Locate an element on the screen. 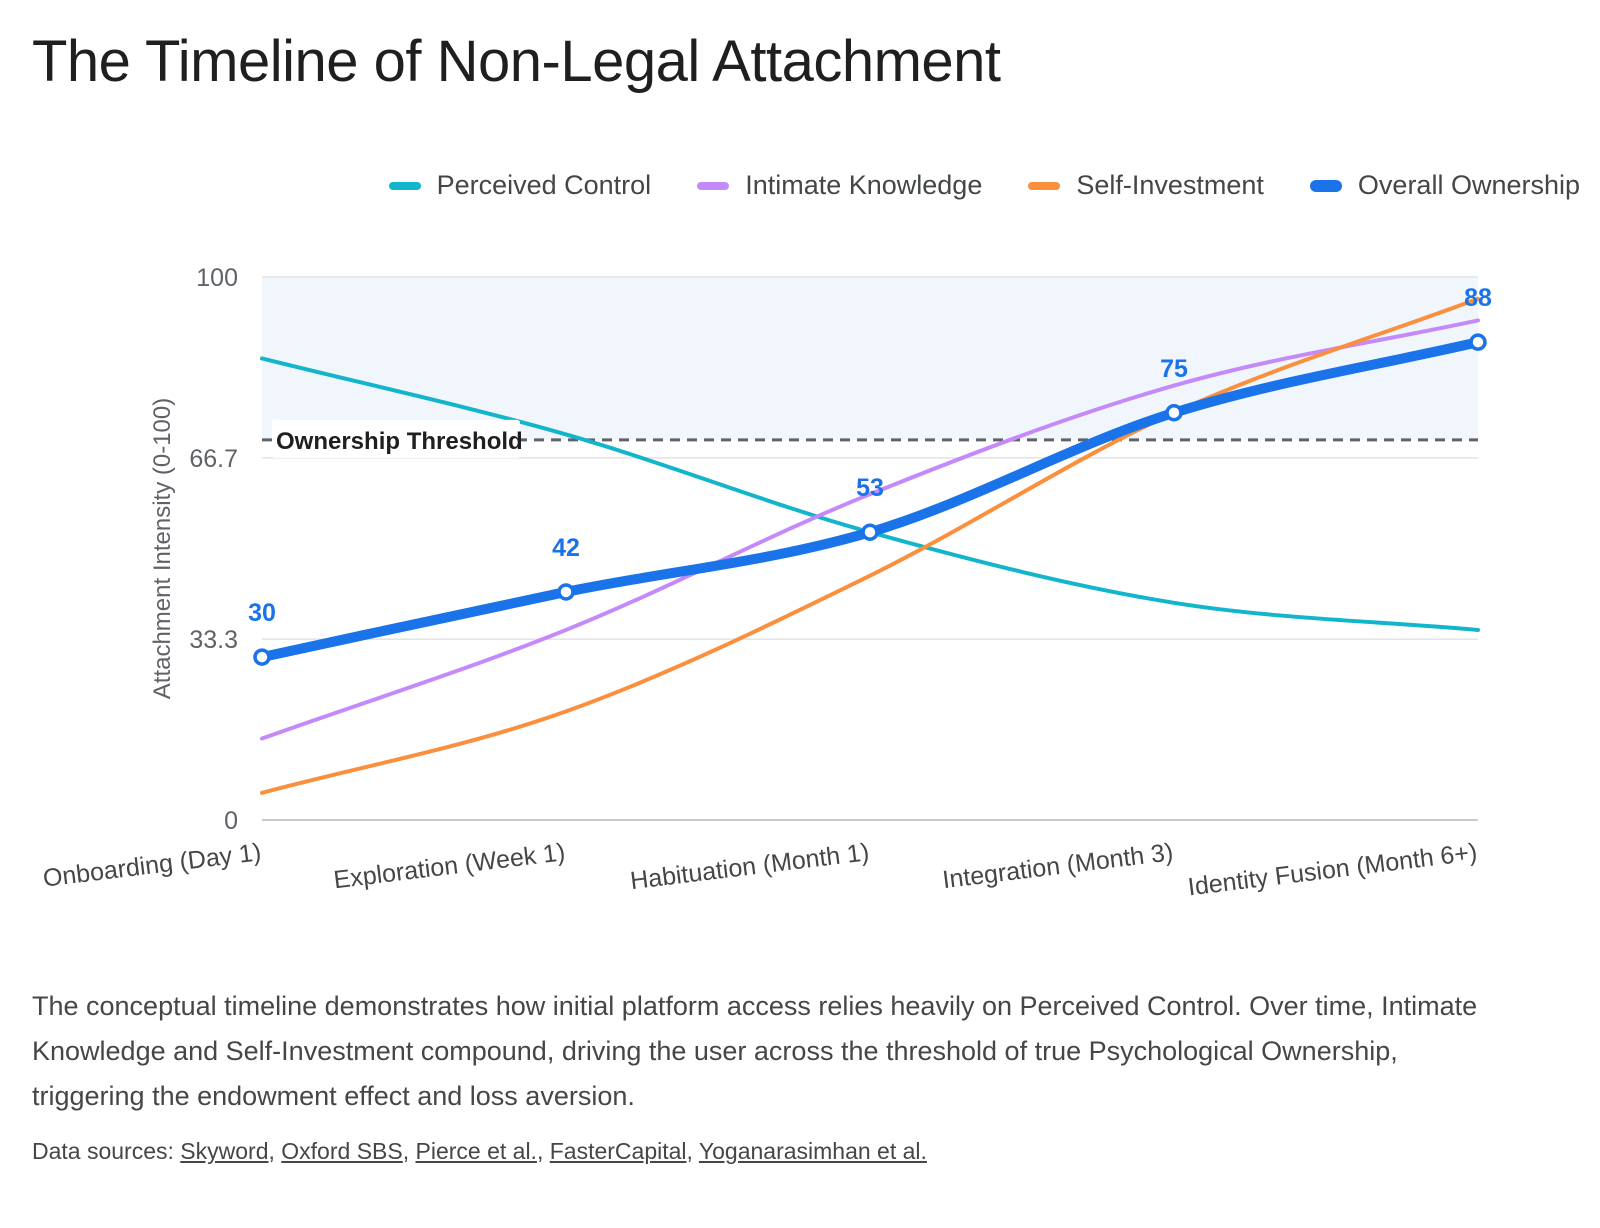 Image resolution: width=1600 pixels, height=1228 pixels. threshold-zone is located at coordinates (870, 358).